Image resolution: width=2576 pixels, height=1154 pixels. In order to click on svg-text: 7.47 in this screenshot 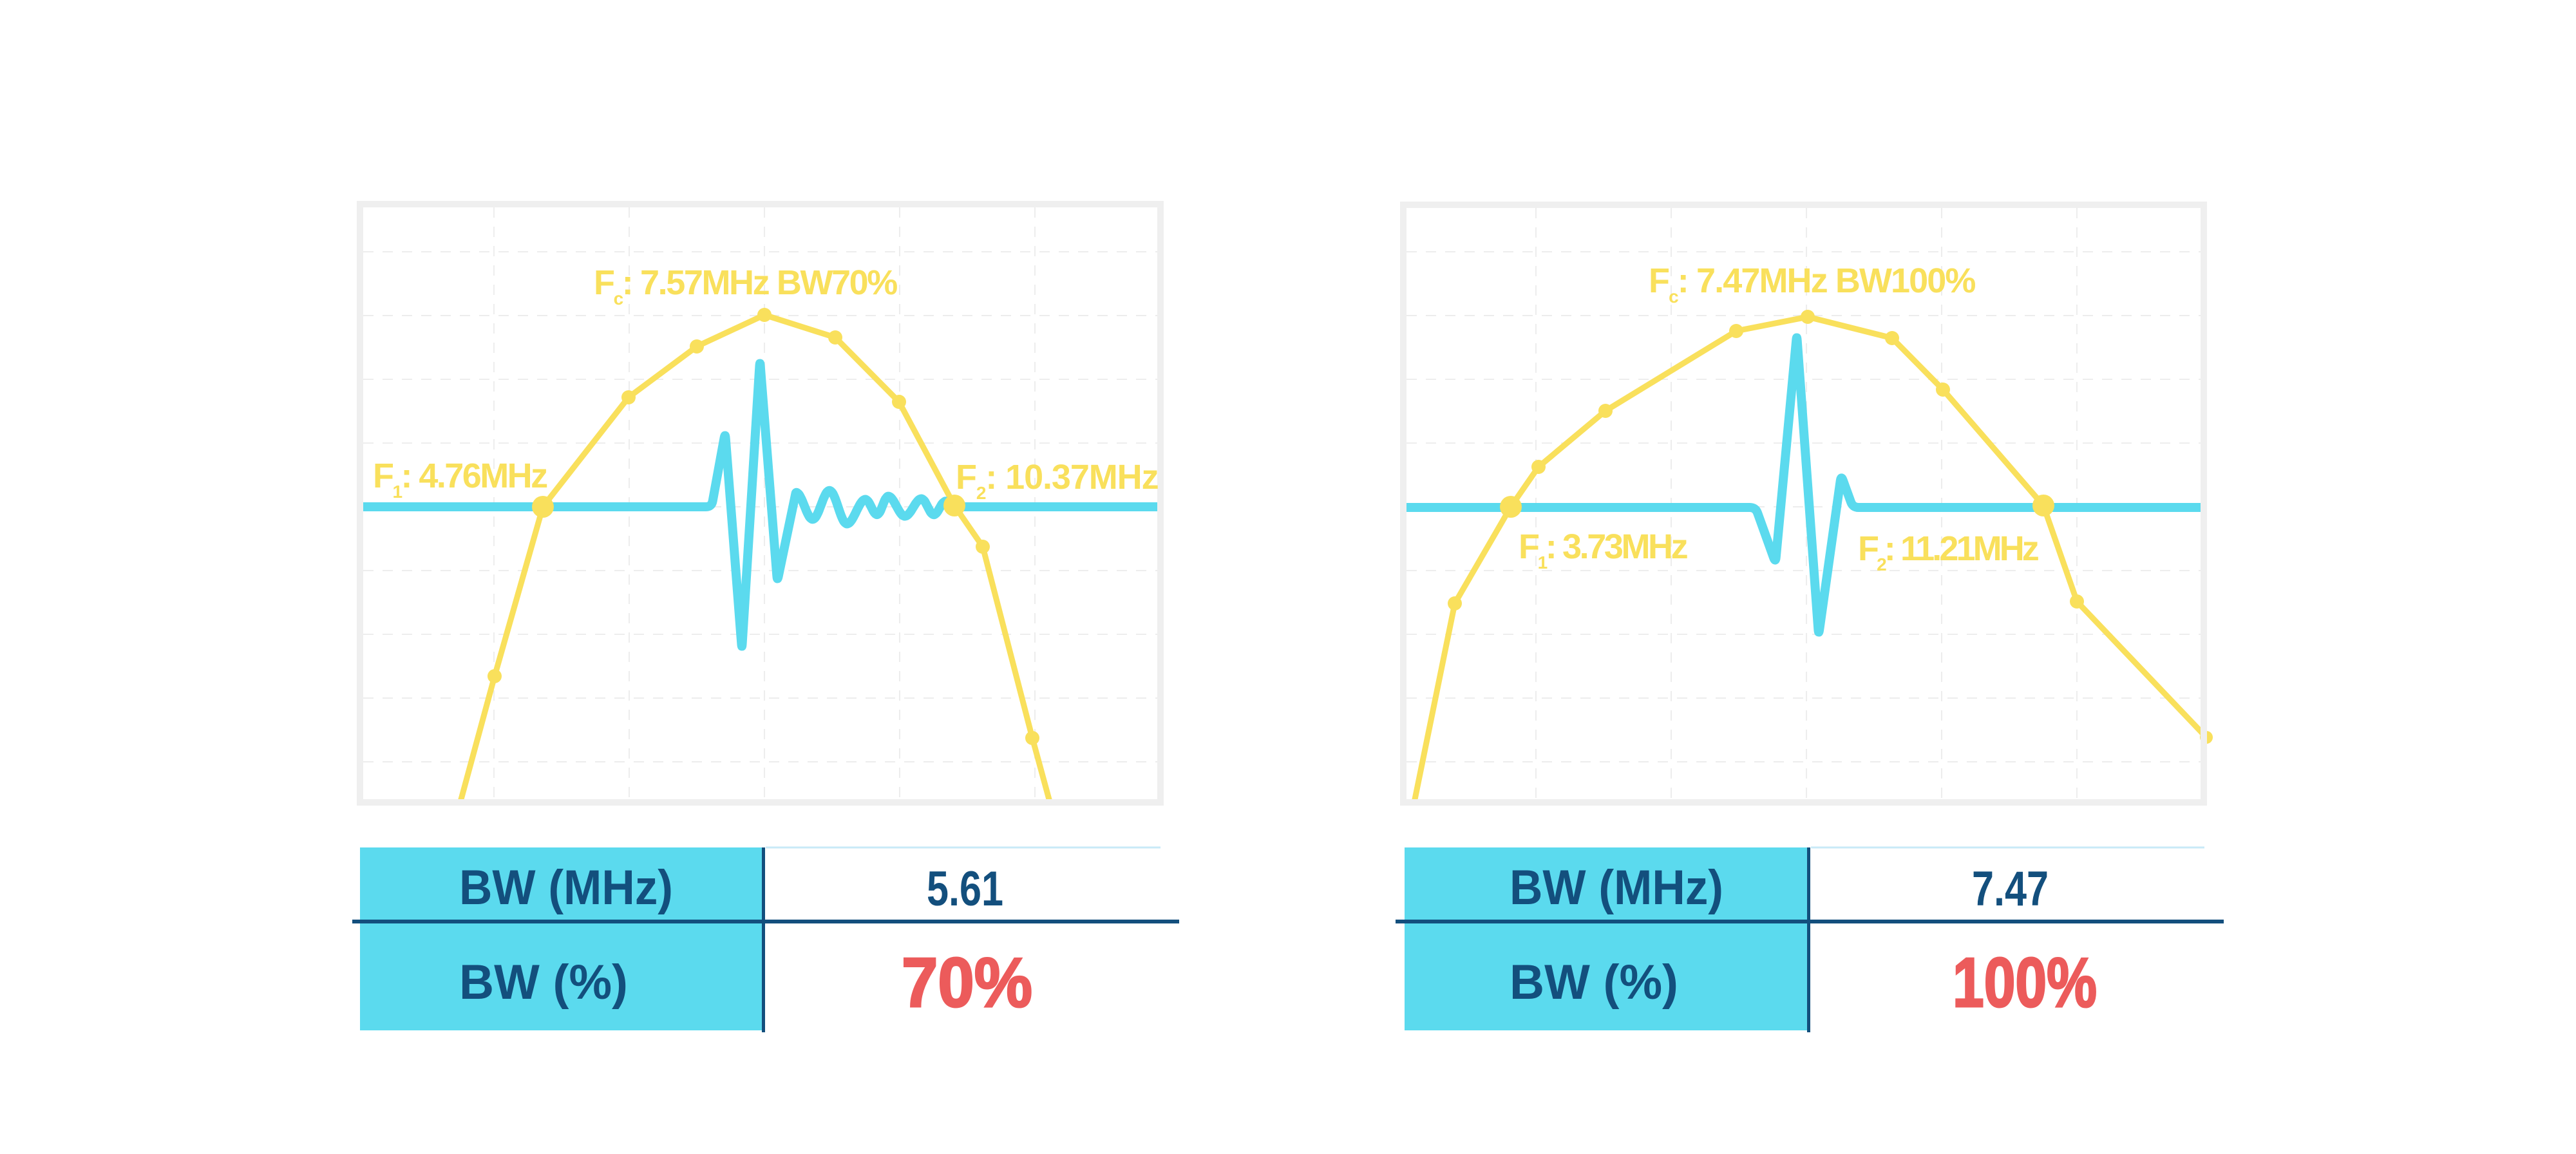, I will do `click(2010, 889)`.